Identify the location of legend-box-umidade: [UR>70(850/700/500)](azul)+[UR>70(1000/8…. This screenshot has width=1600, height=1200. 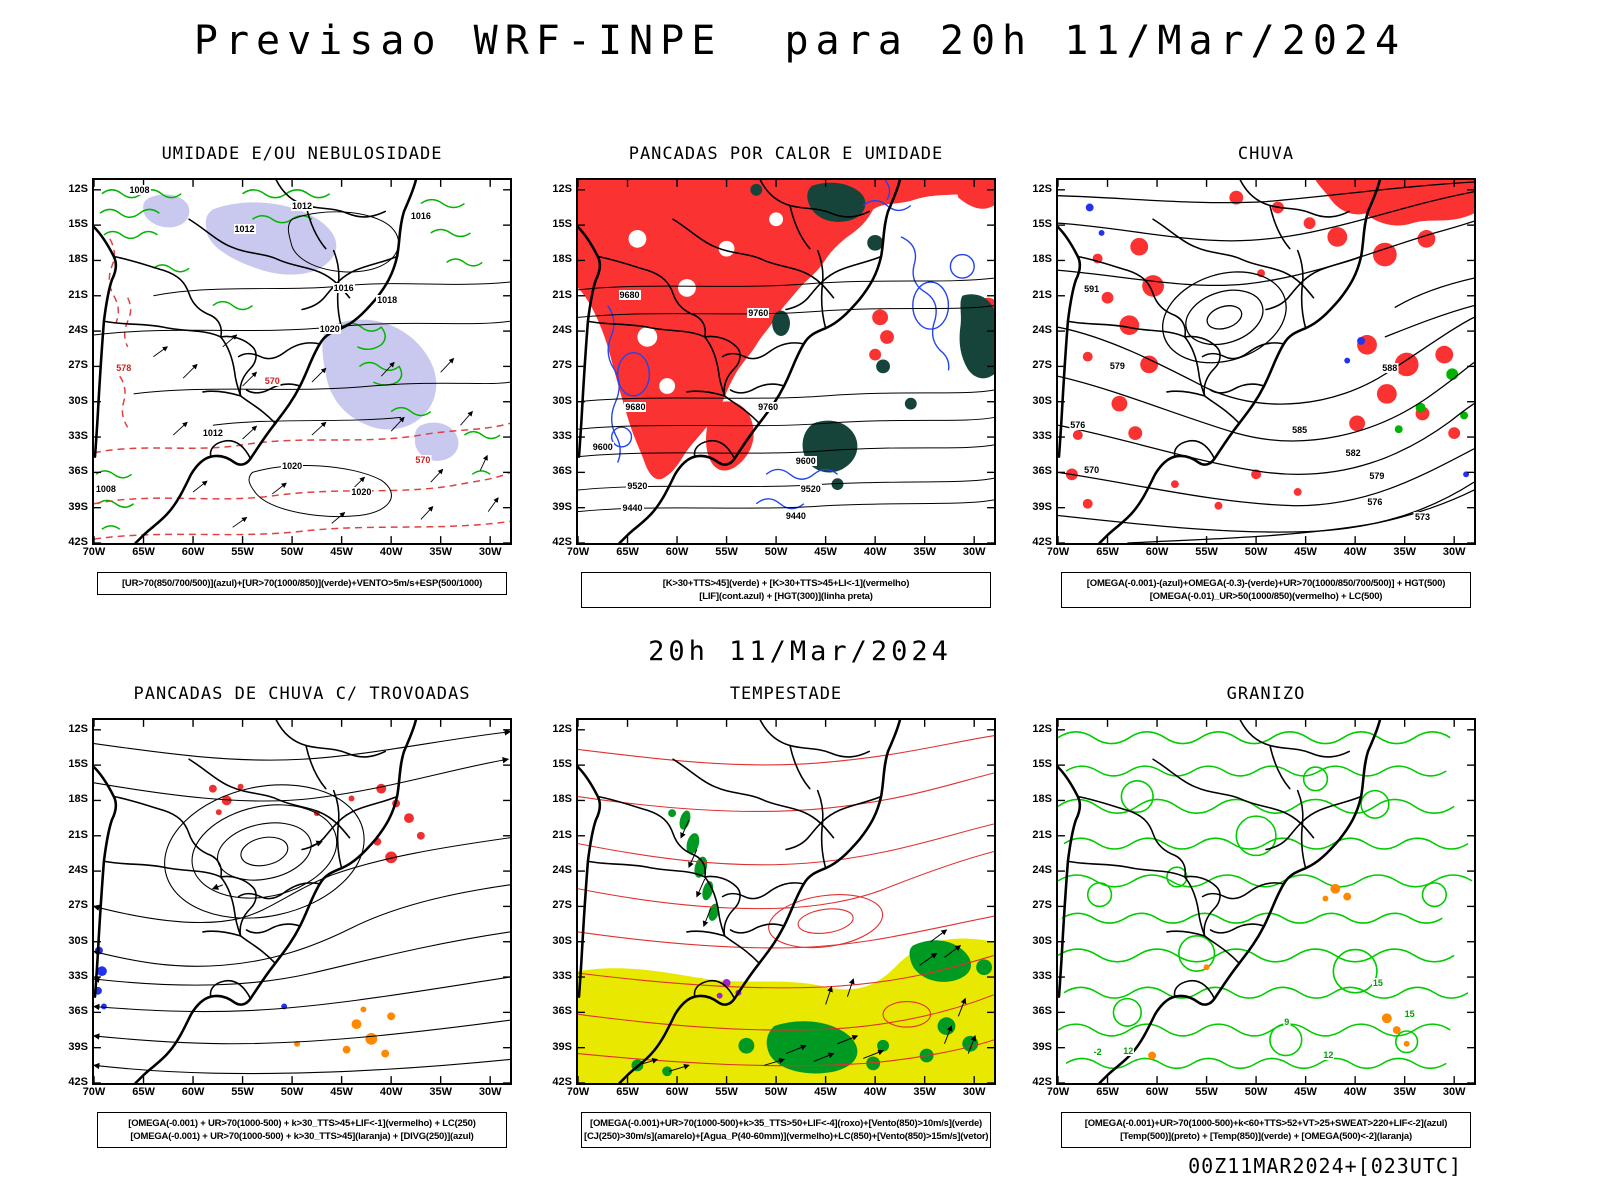
(302, 583).